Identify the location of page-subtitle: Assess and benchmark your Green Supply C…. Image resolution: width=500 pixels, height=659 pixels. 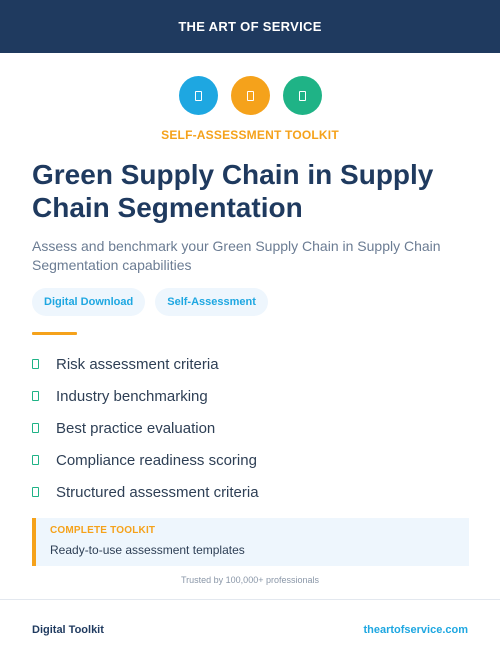
(236, 255).